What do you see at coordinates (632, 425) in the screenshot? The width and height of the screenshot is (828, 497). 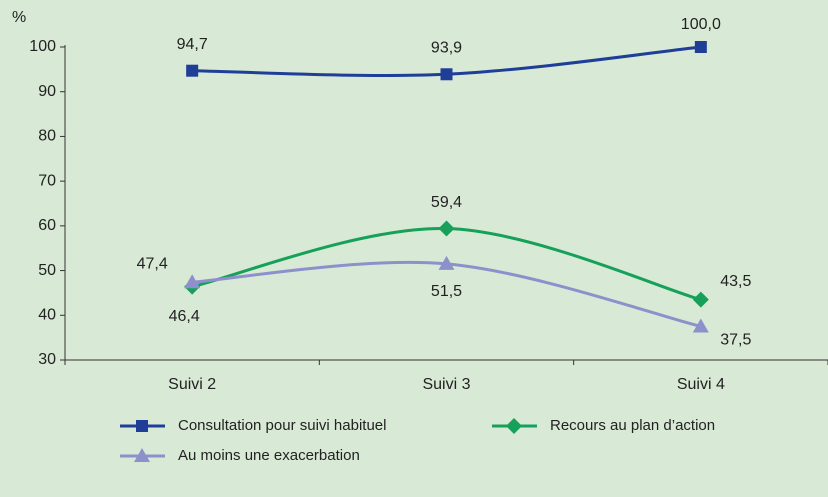 I see `legend-label: Recours au plan d’action` at bounding box center [632, 425].